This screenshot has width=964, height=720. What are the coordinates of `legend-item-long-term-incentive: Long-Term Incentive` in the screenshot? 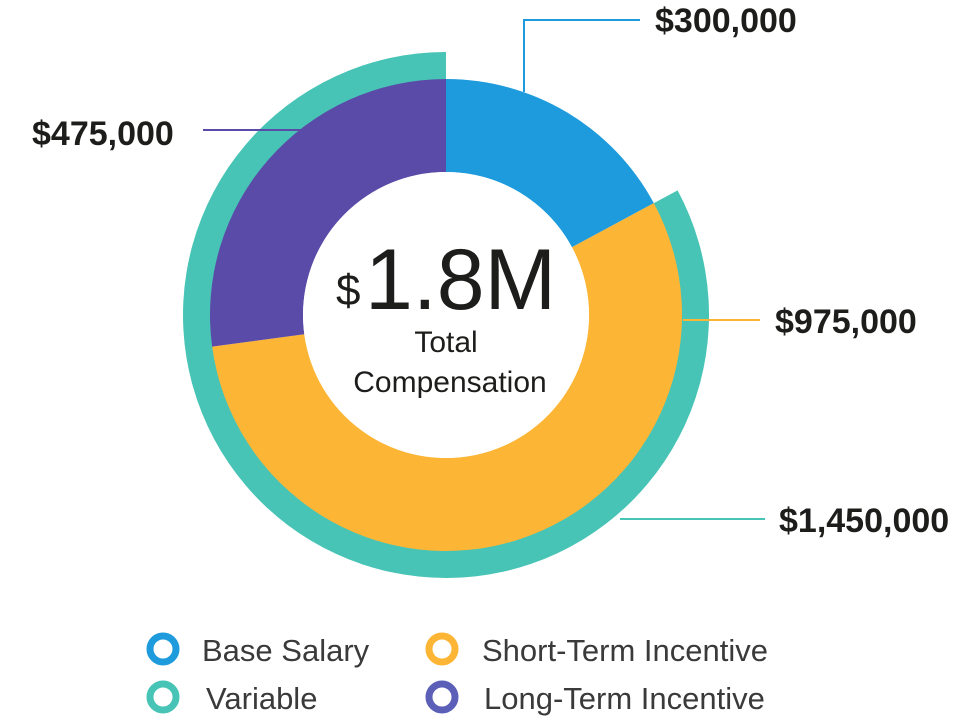 It's located at (595, 698).